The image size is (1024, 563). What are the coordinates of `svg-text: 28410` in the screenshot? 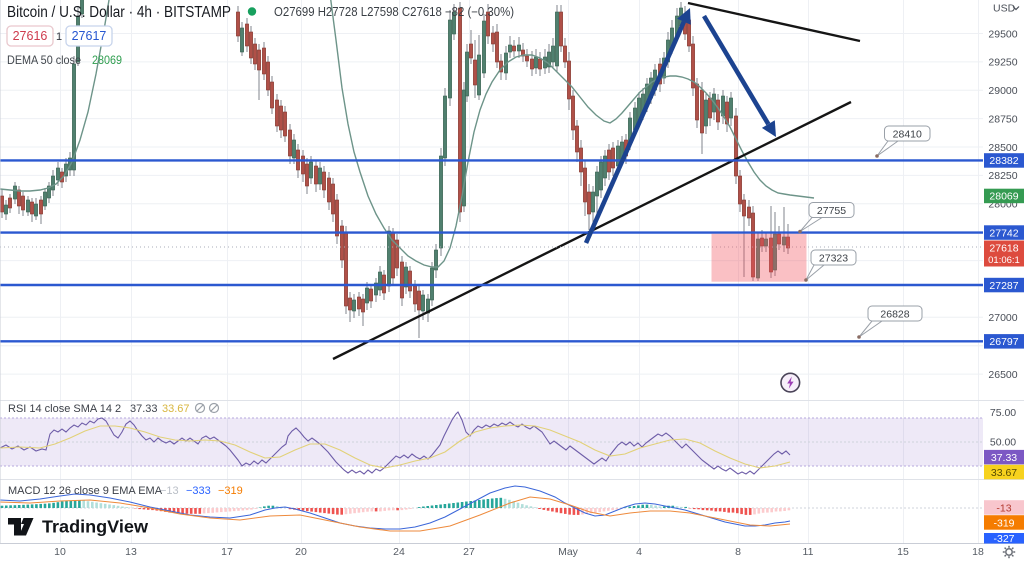 It's located at (907, 134).